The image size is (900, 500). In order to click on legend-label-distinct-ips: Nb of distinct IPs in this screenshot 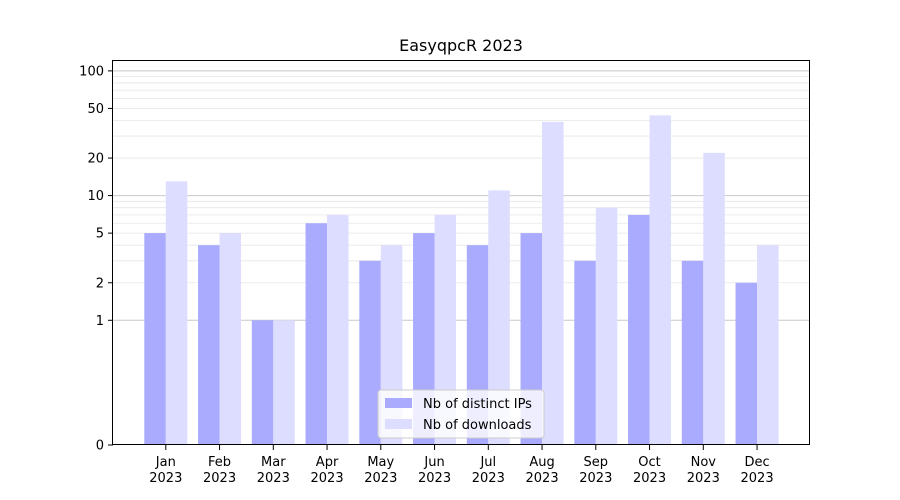, I will do `click(477, 404)`.